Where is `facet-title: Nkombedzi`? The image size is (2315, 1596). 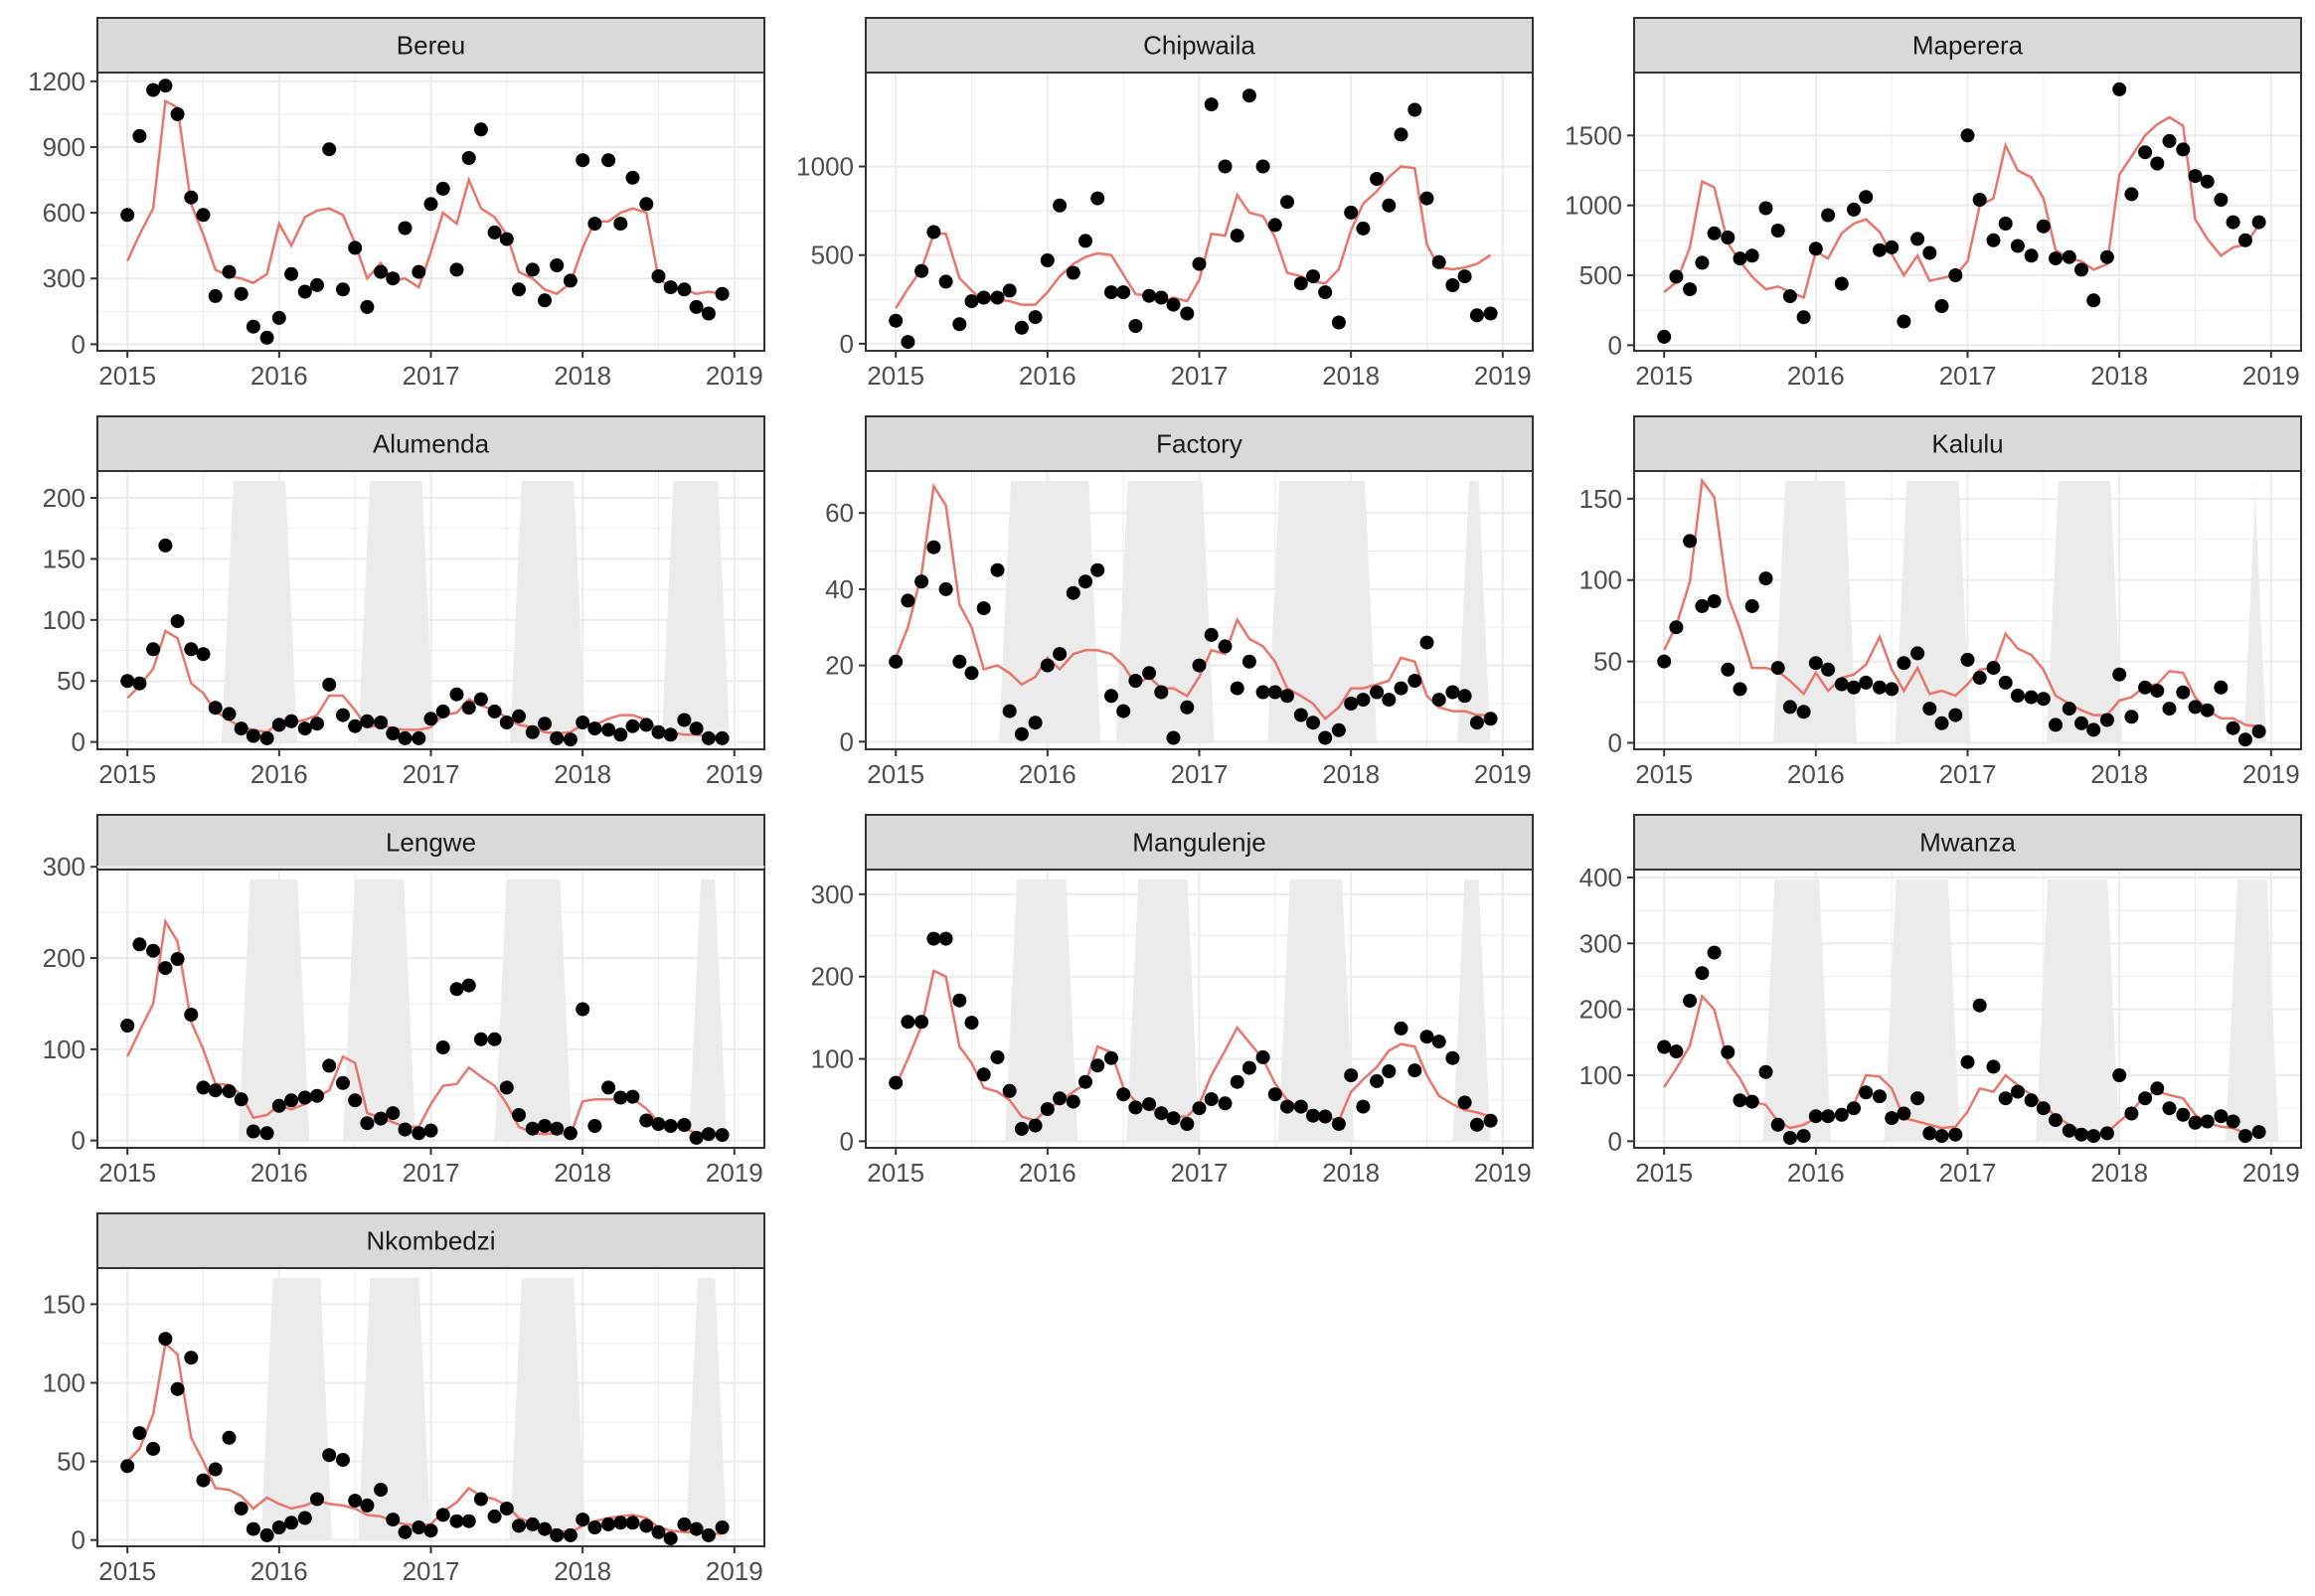 facet-title: Nkombedzi is located at coordinates (431, 1241).